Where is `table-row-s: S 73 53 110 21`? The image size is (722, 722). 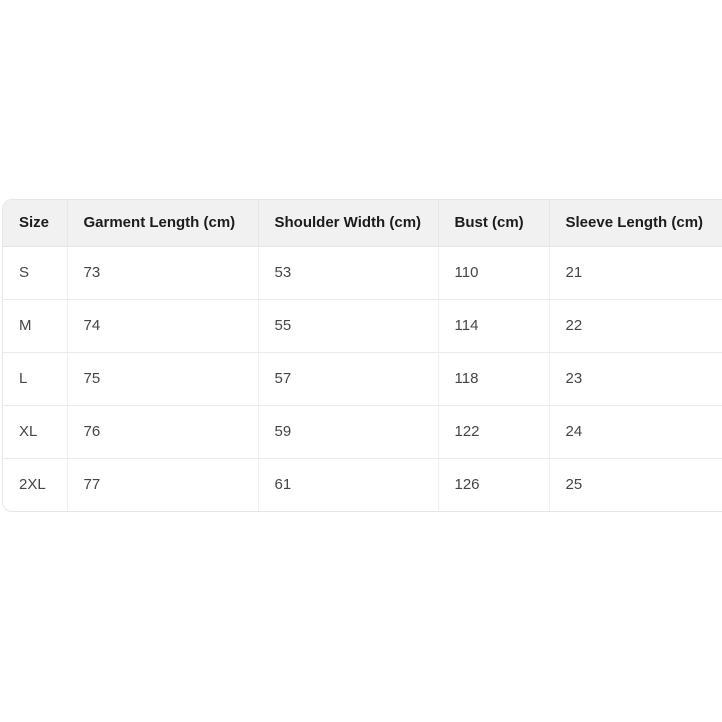 table-row-s: S 73 53 110 21 is located at coordinates (362, 273).